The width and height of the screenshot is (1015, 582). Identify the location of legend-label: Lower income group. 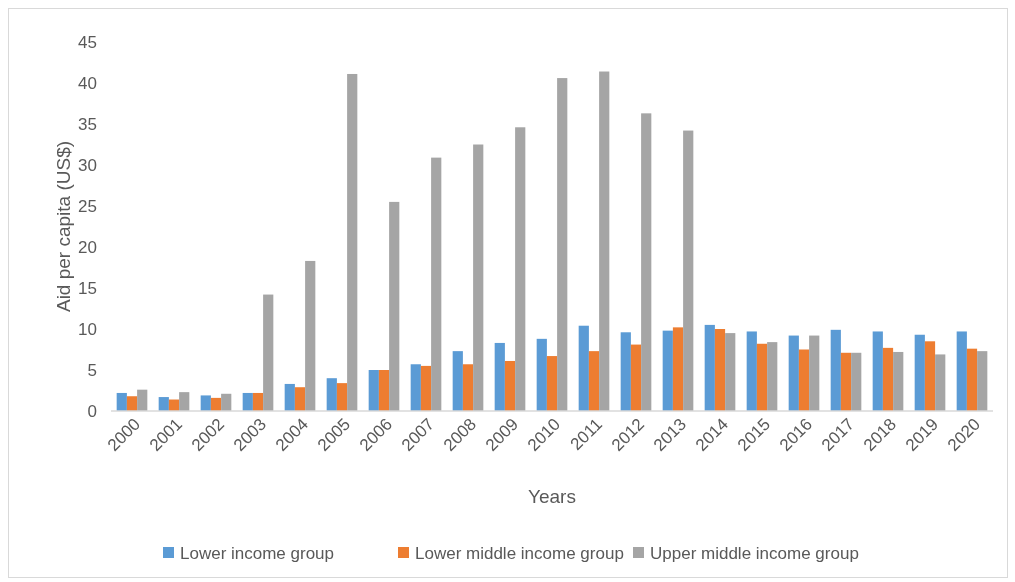
(257, 553).